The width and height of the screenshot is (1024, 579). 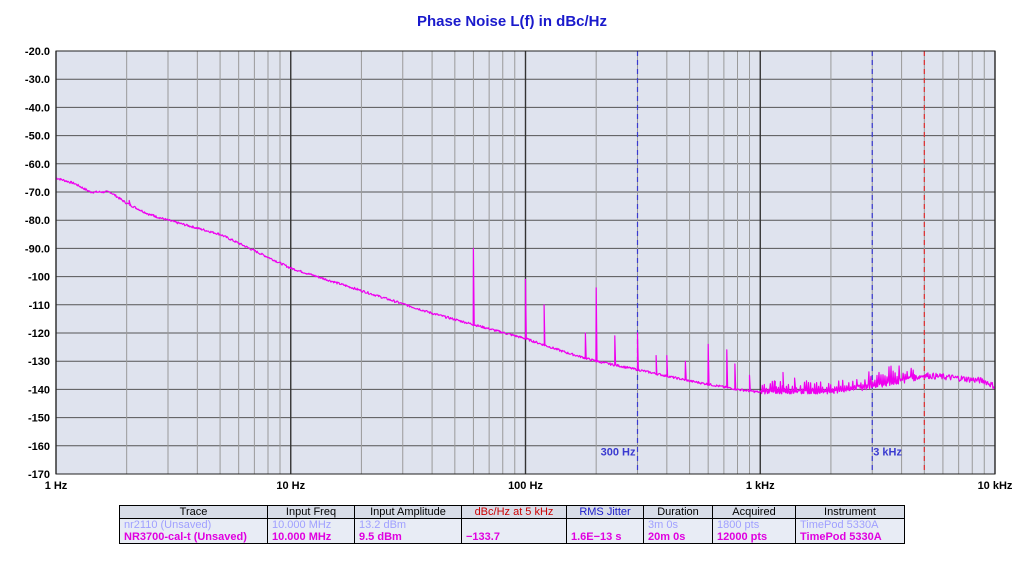 I want to click on y-tick-label: -70.0, so click(x=37, y=193).